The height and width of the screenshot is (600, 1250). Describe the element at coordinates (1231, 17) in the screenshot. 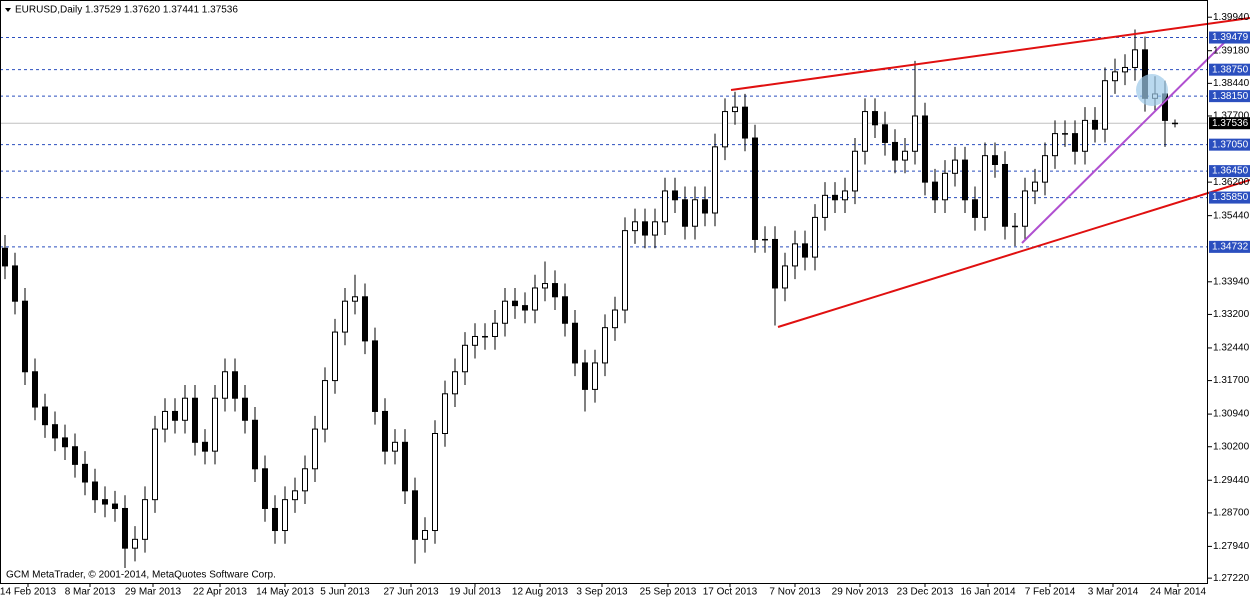

I see `y-tick-label: 1.39940` at that location.